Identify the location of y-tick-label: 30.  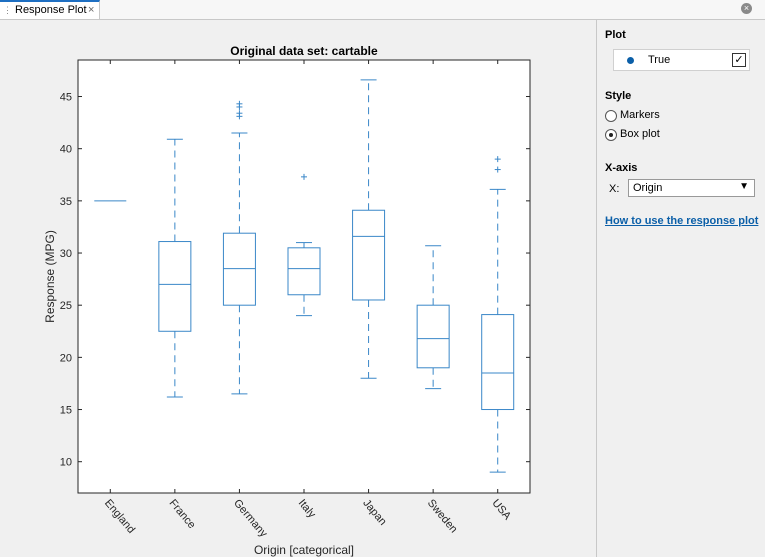
(66, 254).